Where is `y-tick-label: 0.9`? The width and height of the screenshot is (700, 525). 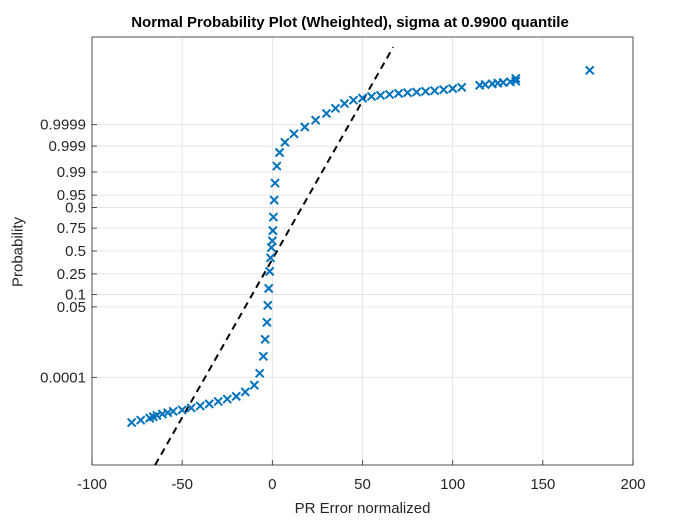
y-tick-label: 0.9 is located at coordinates (75, 207).